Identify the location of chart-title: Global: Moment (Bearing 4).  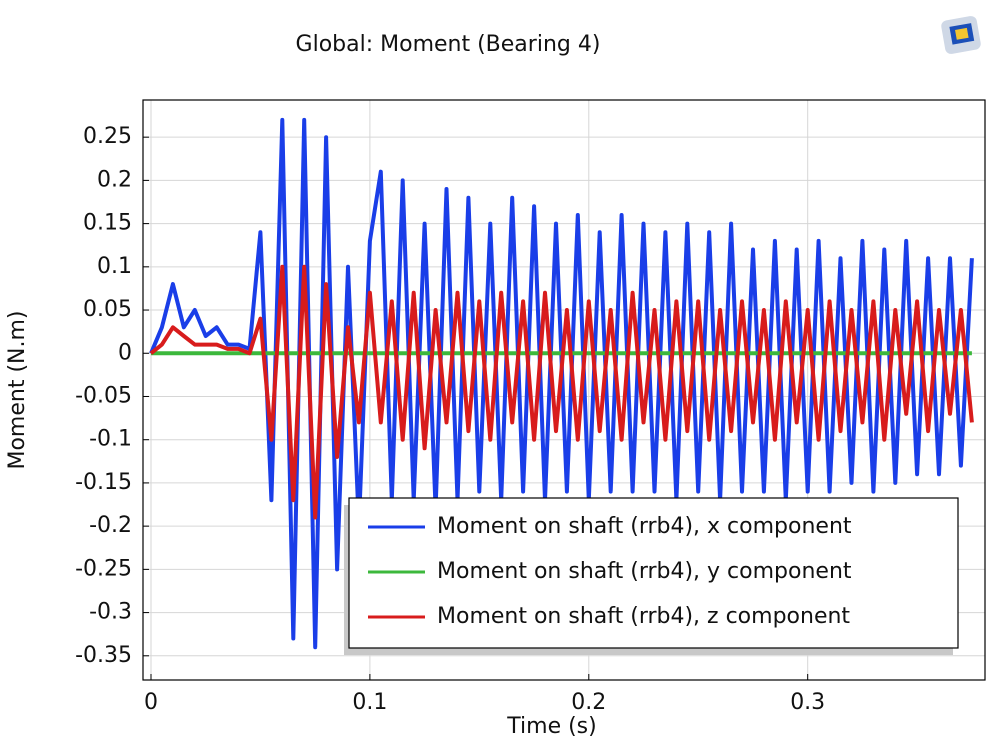
(448, 44).